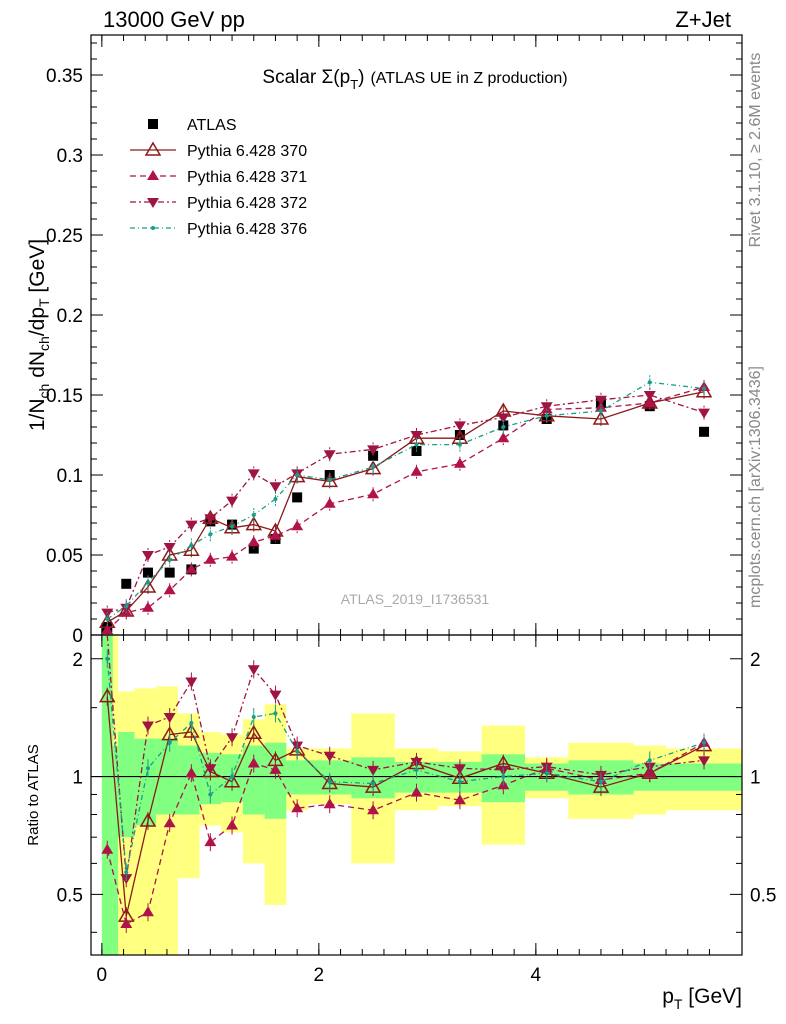  I want to click on ratio-y-label: Ratio to ATLAS, so click(33, 794).